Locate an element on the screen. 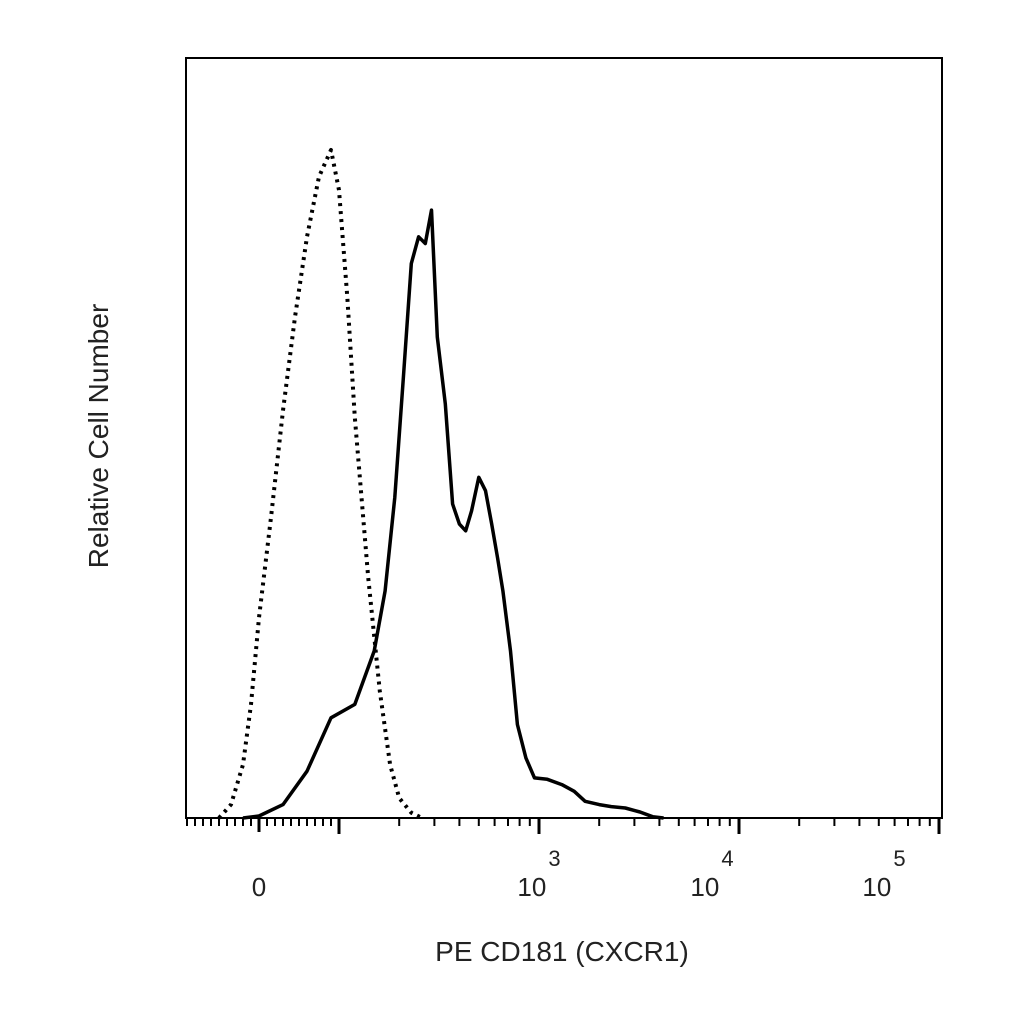  x-tick-label-0: 0 is located at coordinates (259, 887).